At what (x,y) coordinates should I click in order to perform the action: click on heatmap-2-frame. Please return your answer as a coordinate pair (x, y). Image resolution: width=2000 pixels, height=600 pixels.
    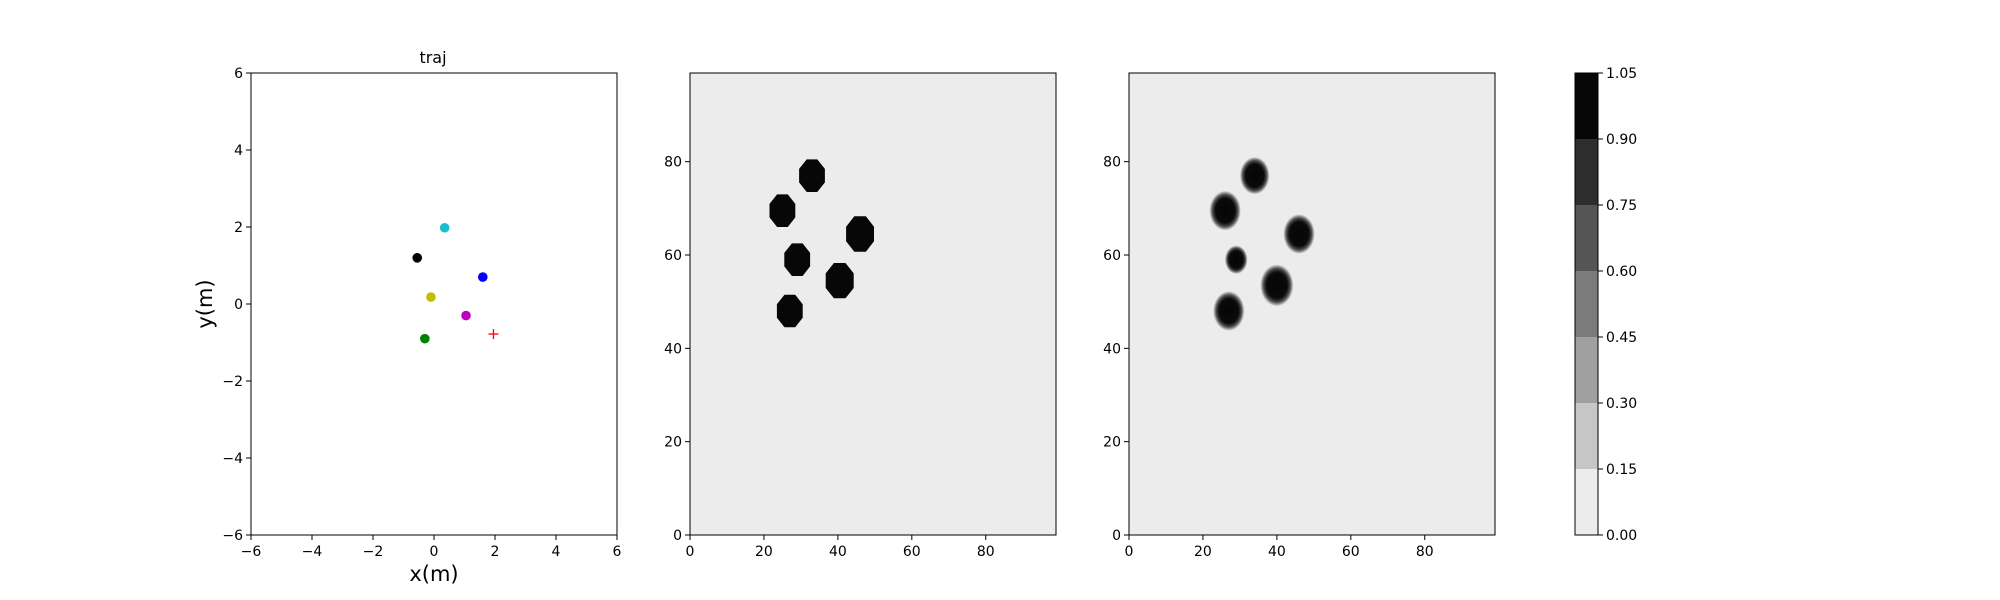
    Looking at the image, I should click on (1312, 304).